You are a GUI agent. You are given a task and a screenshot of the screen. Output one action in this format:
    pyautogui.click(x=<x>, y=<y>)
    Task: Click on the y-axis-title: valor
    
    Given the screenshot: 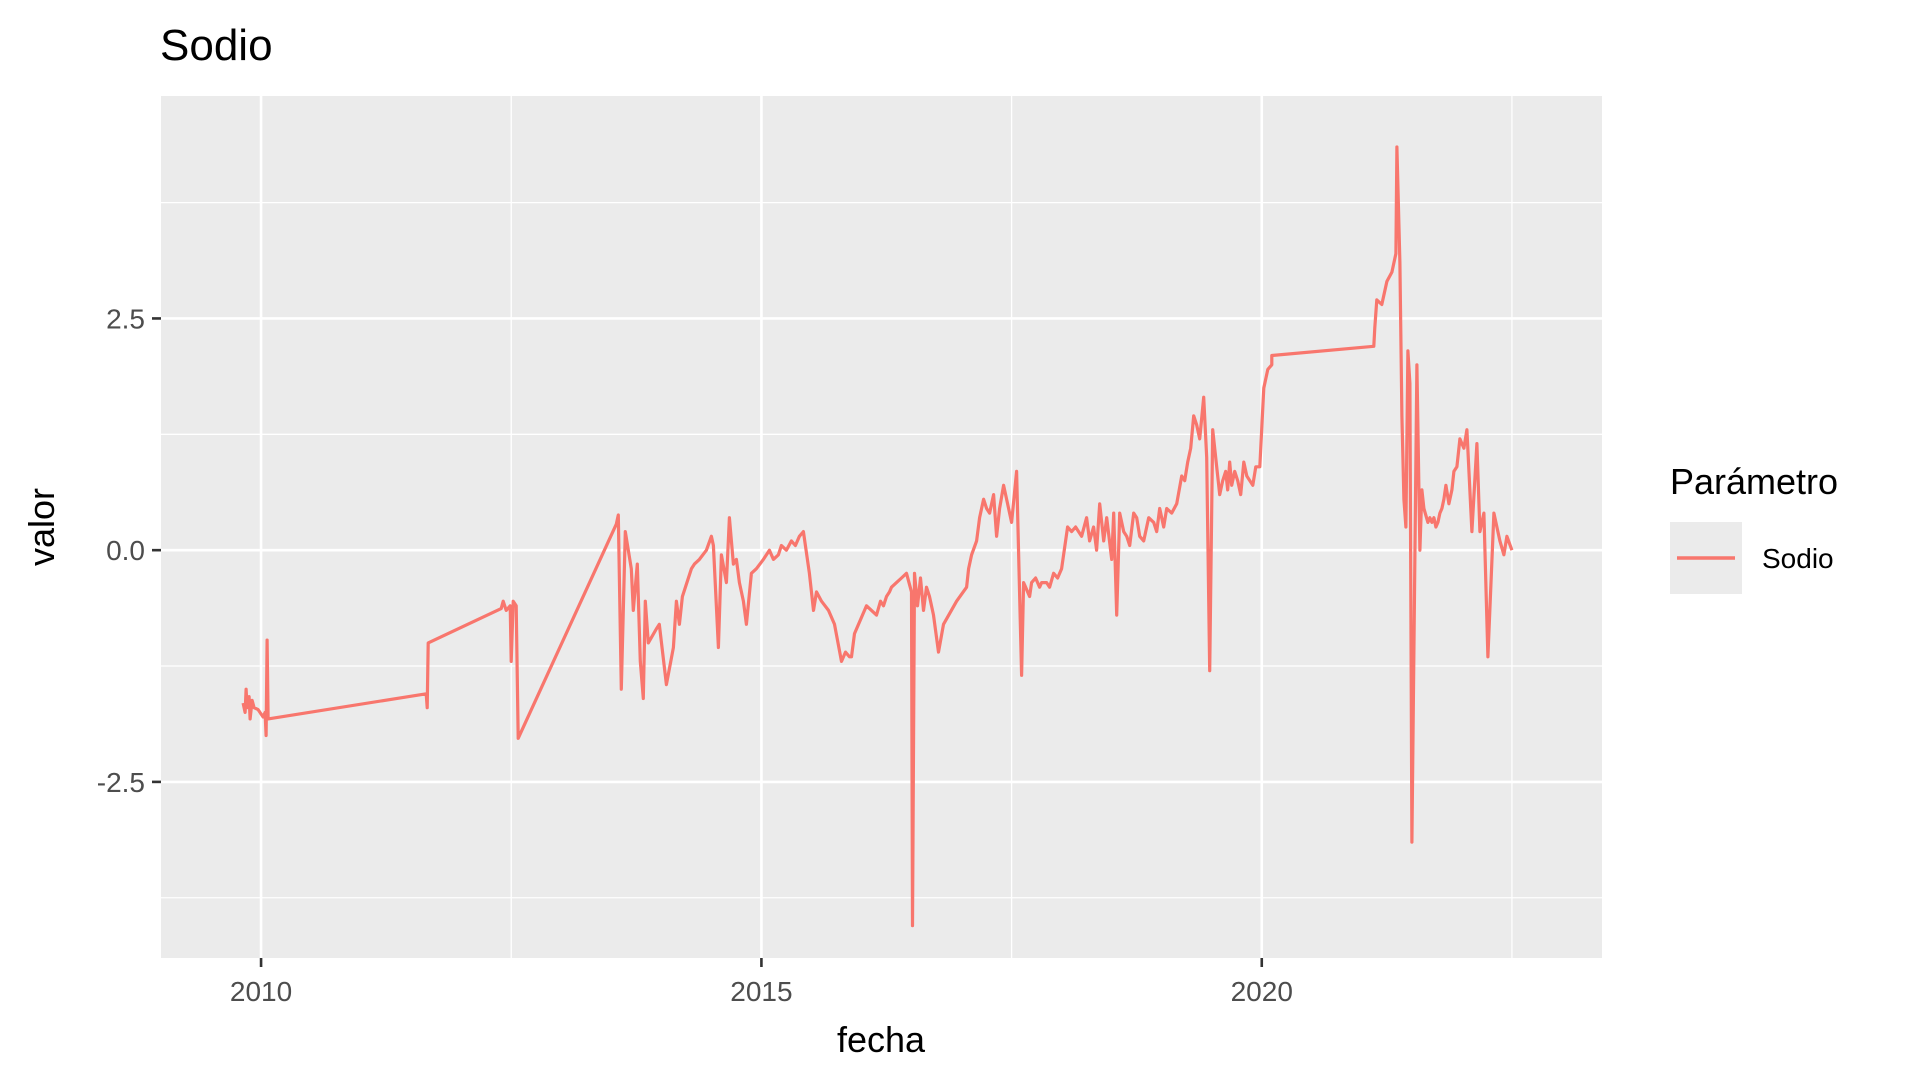 What is the action you would take?
    pyautogui.click(x=41, y=527)
    